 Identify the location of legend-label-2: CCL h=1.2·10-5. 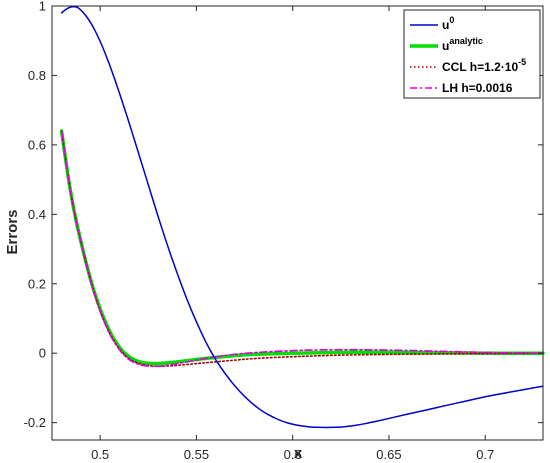
(484, 65).